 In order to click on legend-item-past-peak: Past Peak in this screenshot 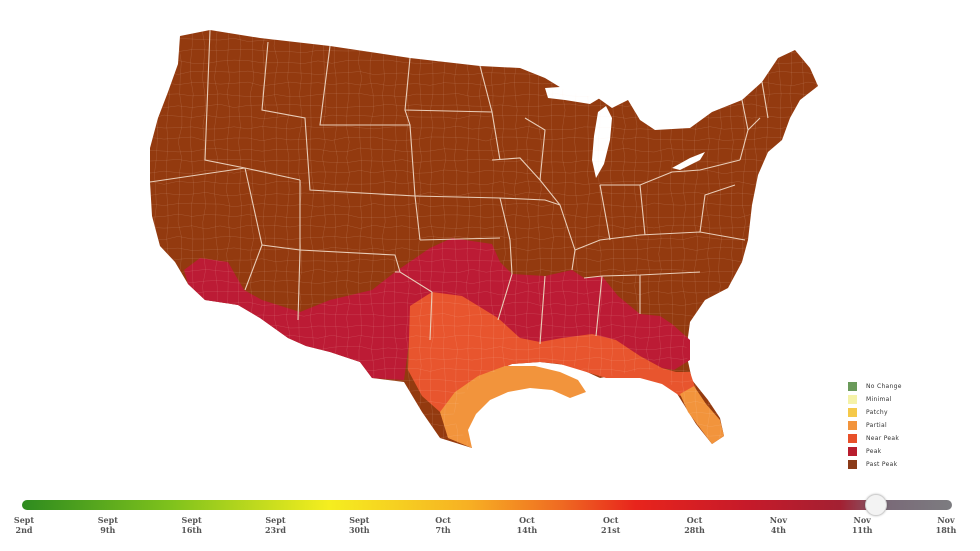, I will do `click(908, 464)`.